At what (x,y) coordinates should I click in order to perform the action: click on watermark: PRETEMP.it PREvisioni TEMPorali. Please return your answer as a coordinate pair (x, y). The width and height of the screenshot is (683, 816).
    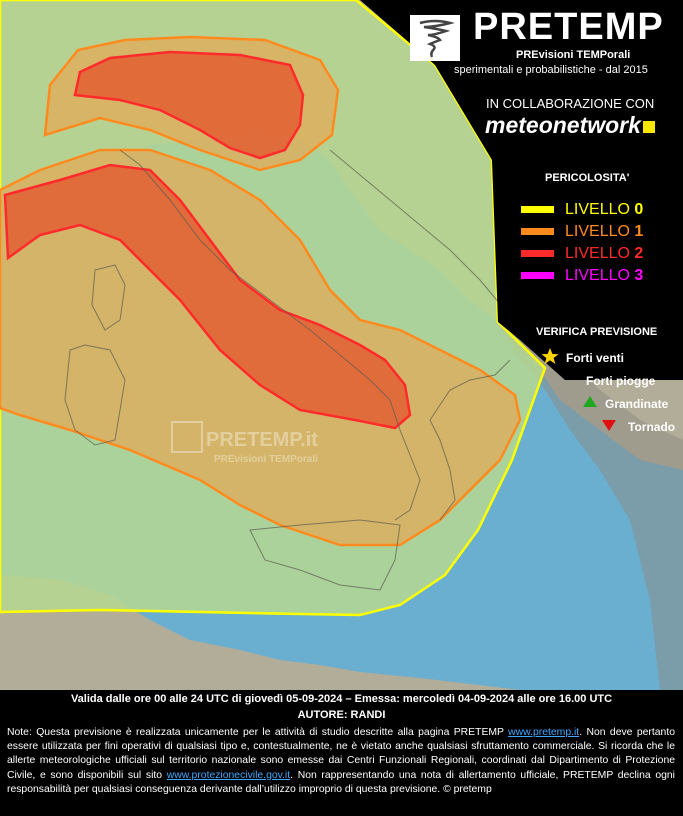
    Looking at the image, I should click on (244, 443).